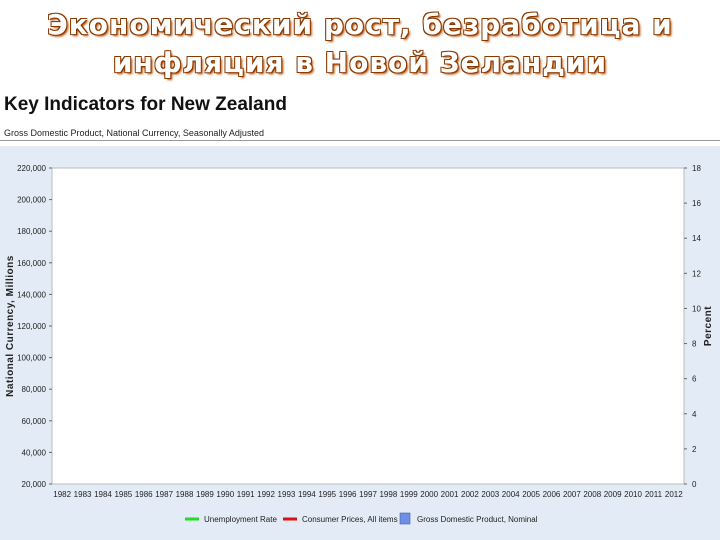 The height and width of the screenshot is (540, 720). I want to click on legend-gdp-nominal-label: Gross Domestic Product, Nominal, so click(477, 519).